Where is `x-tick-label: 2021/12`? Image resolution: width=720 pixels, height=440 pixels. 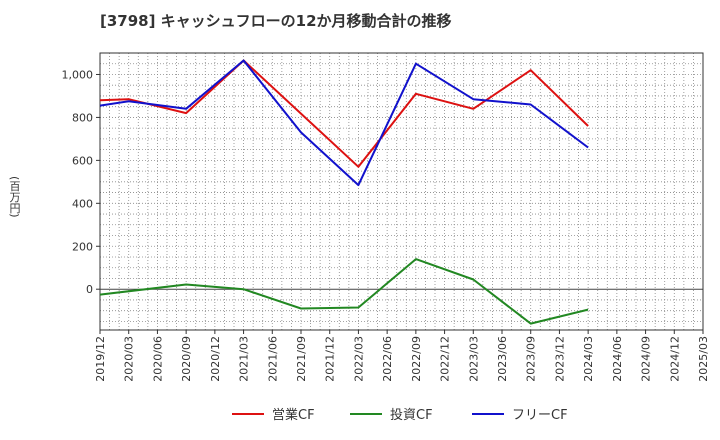
x-tick-label: 2021/12 is located at coordinates (330, 359).